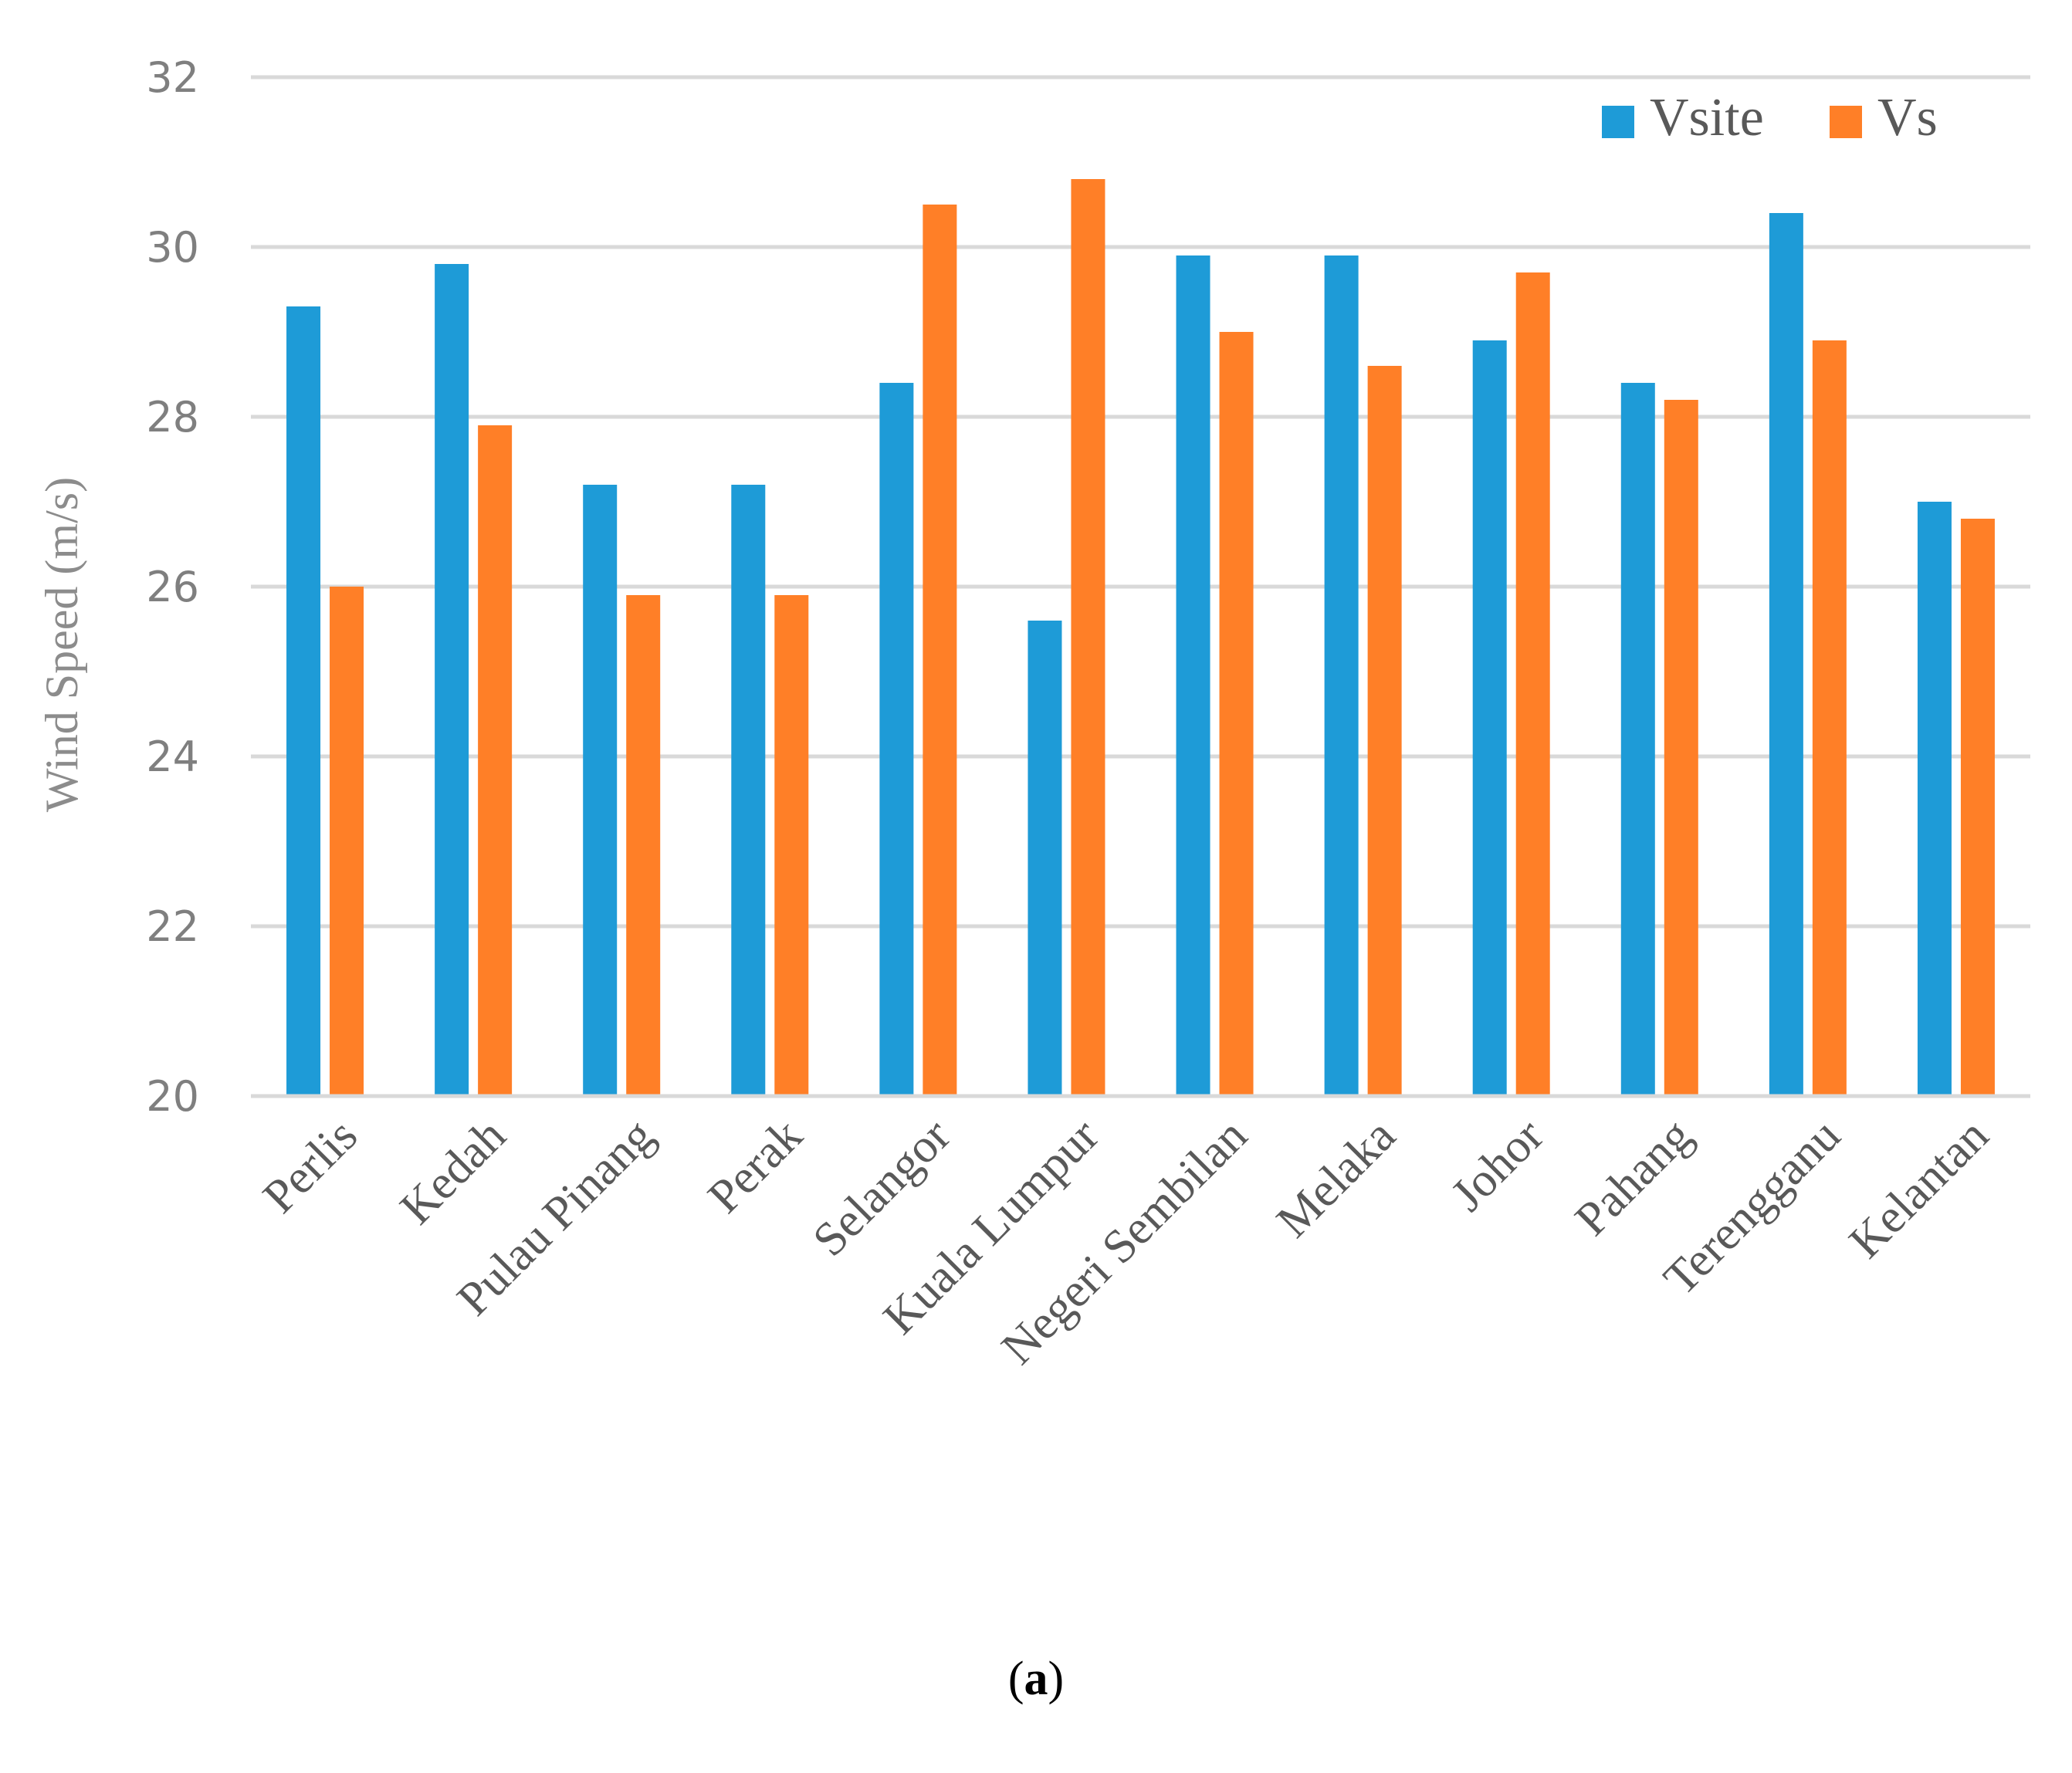 The image size is (2072, 1773). I want to click on bar-vs-melaka, so click(1384, 731).